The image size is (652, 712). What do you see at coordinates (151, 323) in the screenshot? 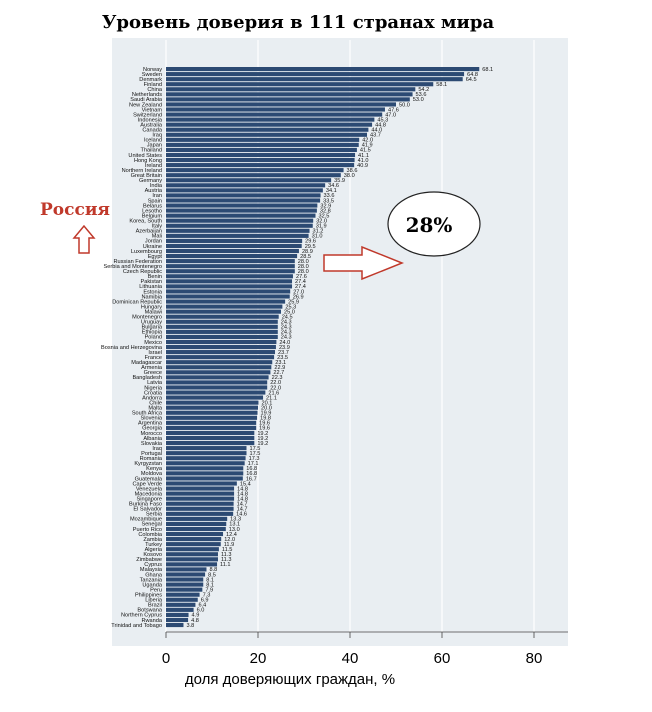
I see `category-label: Uruguay` at bounding box center [151, 323].